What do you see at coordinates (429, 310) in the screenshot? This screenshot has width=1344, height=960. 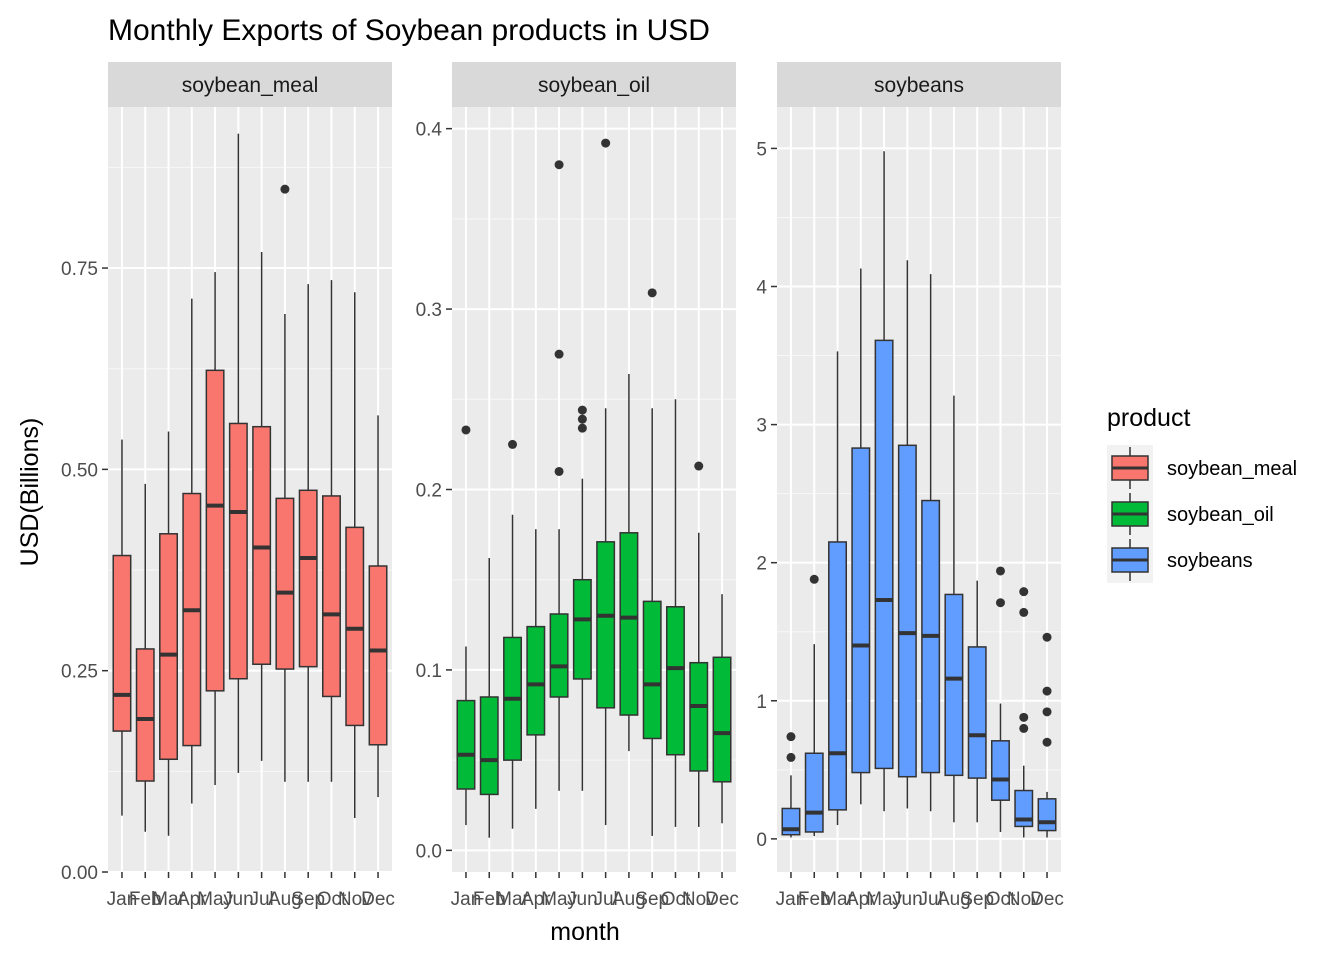 I see `y-tick-label: 0.3` at bounding box center [429, 310].